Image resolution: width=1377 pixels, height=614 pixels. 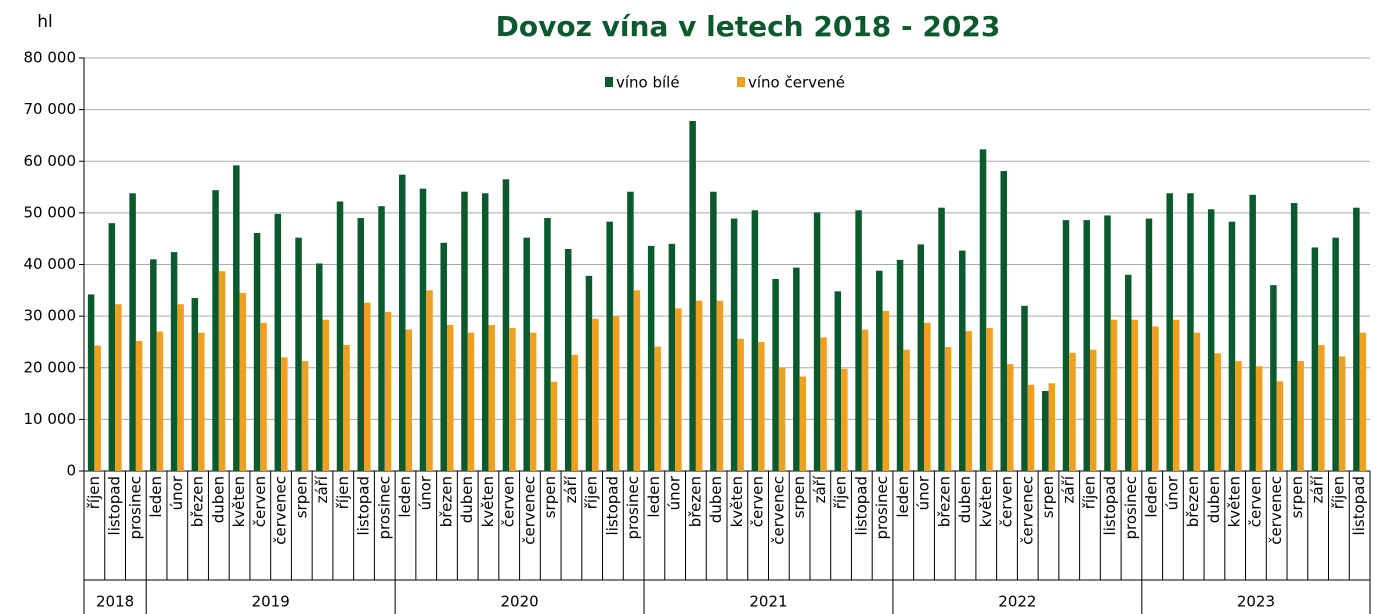 I want to click on year-label: 2018, so click(x=115, y=602).